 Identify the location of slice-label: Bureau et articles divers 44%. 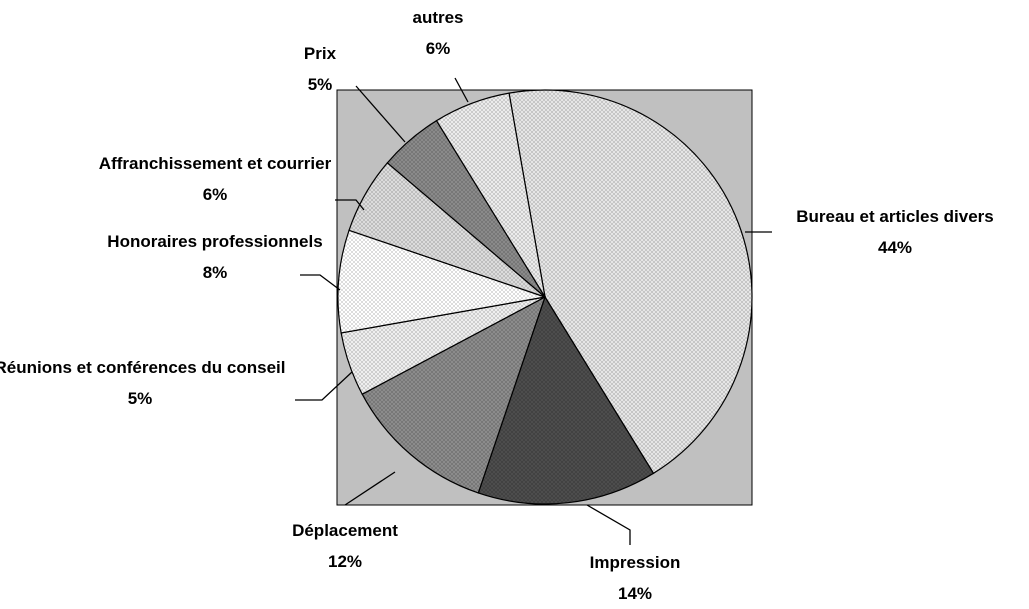
(892, 232).